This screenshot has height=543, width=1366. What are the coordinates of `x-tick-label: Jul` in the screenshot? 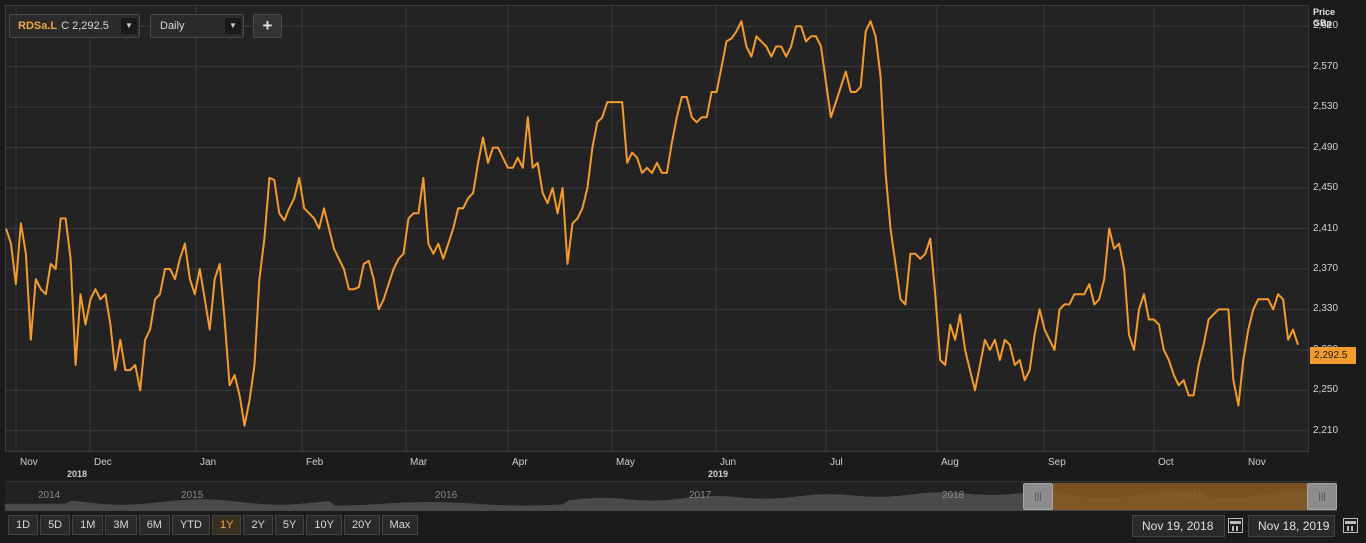 It's located at (836, 462).